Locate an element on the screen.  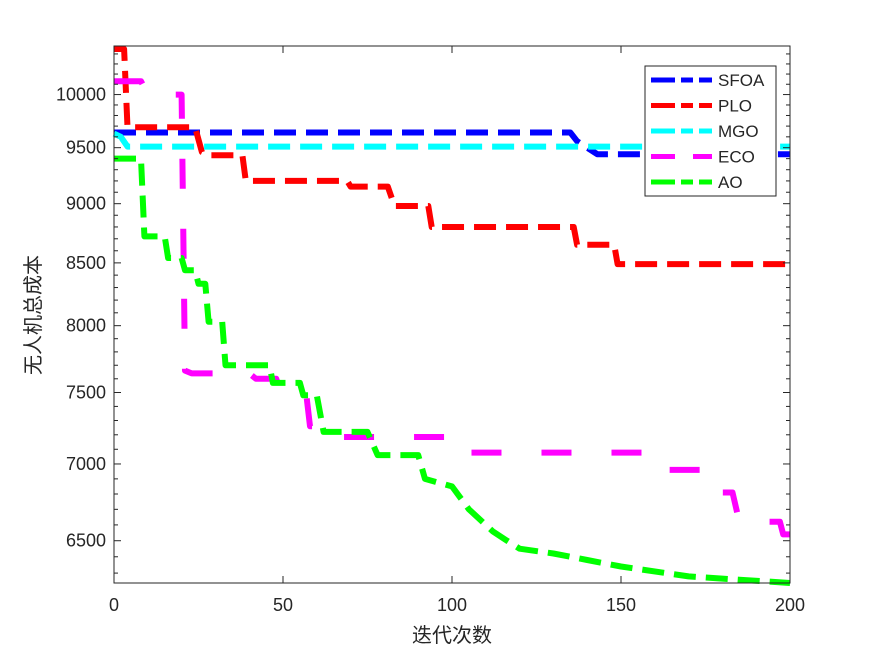
x-tick-label: 150 is located at coordinates (621, 605).